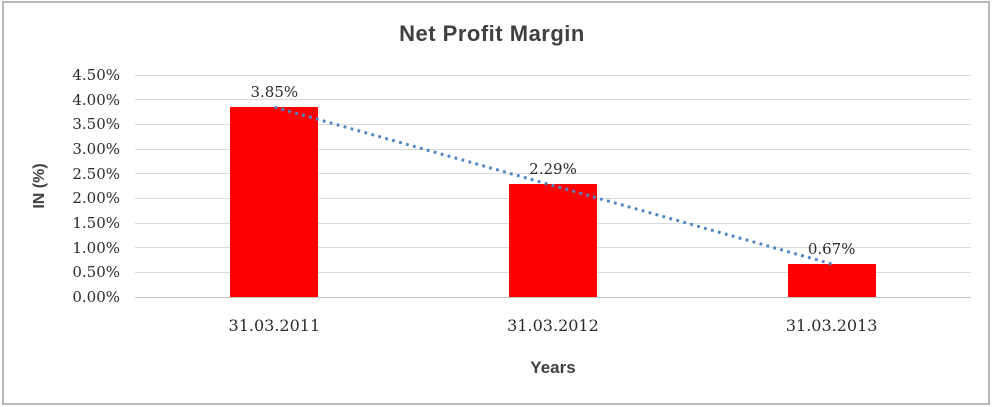  What do you see at coordinates (274, 325) in the screenshot?
I see `x-category-label: 31.03.2011` at bounding box center [274, 325].